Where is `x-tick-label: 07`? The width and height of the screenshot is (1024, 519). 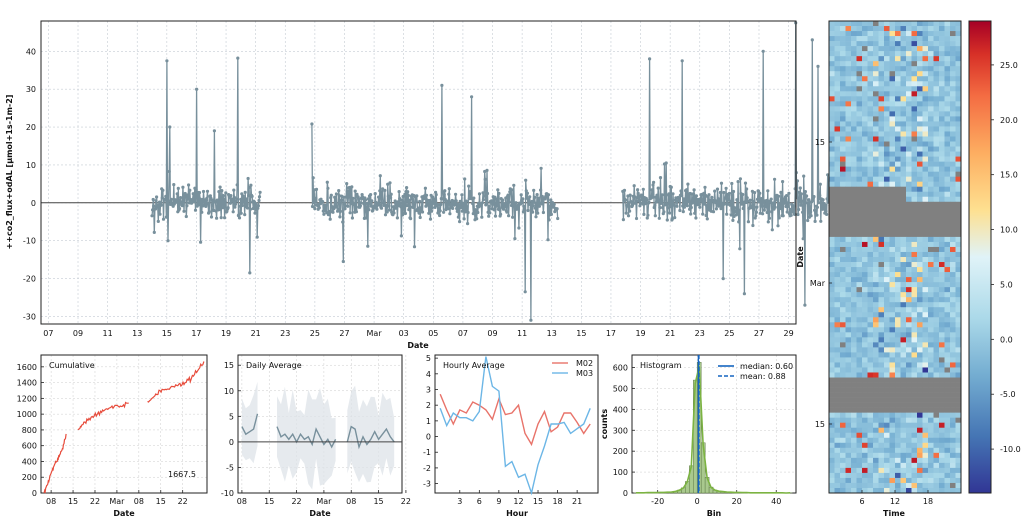 x-tick-label: 07 is located at coordinates (48, 333).